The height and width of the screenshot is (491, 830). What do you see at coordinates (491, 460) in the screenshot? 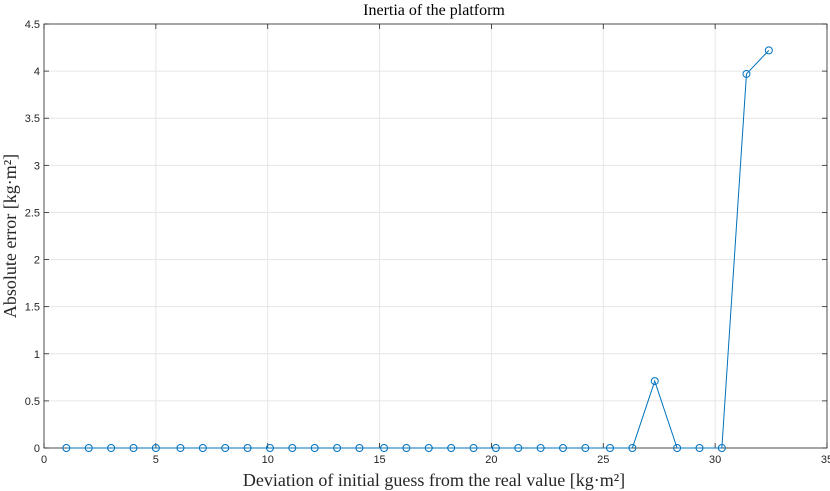
I see `x-tick-label: 20` at bounding box center [491, 460].